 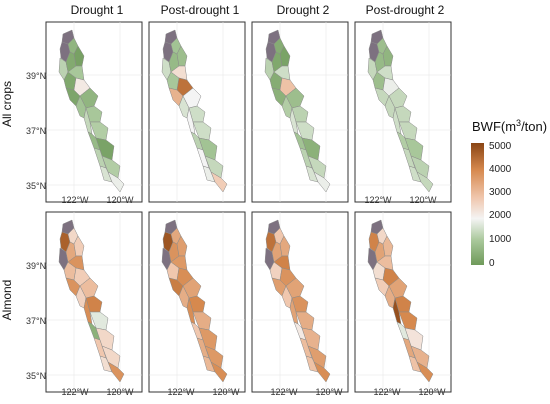 What do you see at coordinates (477, 204) in the screenshot?
I see `legend-color-bar` at bounding box center [477, 204].